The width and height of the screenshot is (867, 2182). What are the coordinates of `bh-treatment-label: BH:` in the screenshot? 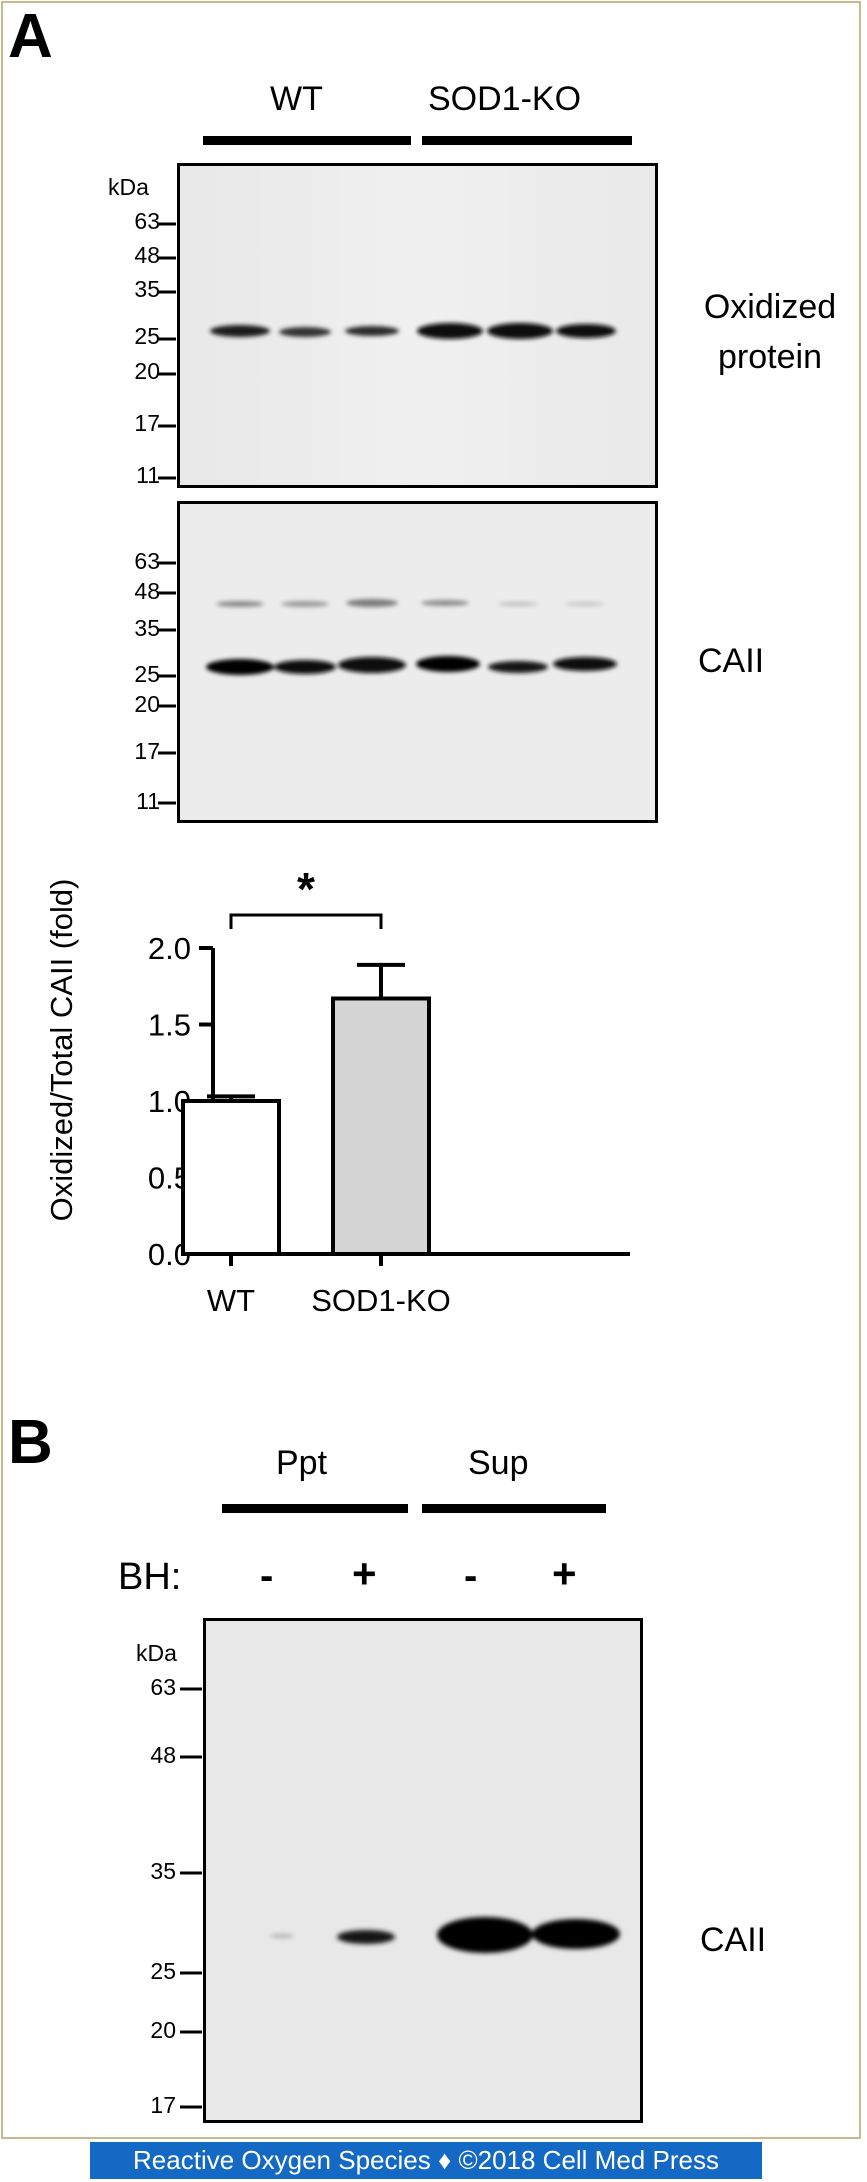 It's located at (150, 1577).